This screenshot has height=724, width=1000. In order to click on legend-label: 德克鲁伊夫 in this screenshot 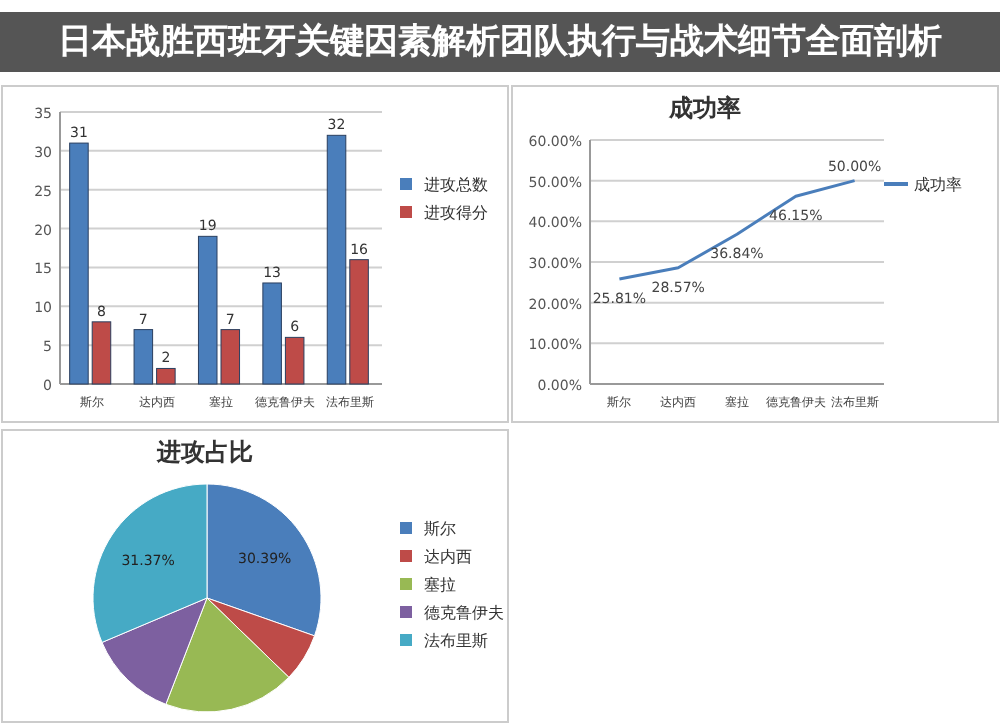, I will do `click(464, 613)`.